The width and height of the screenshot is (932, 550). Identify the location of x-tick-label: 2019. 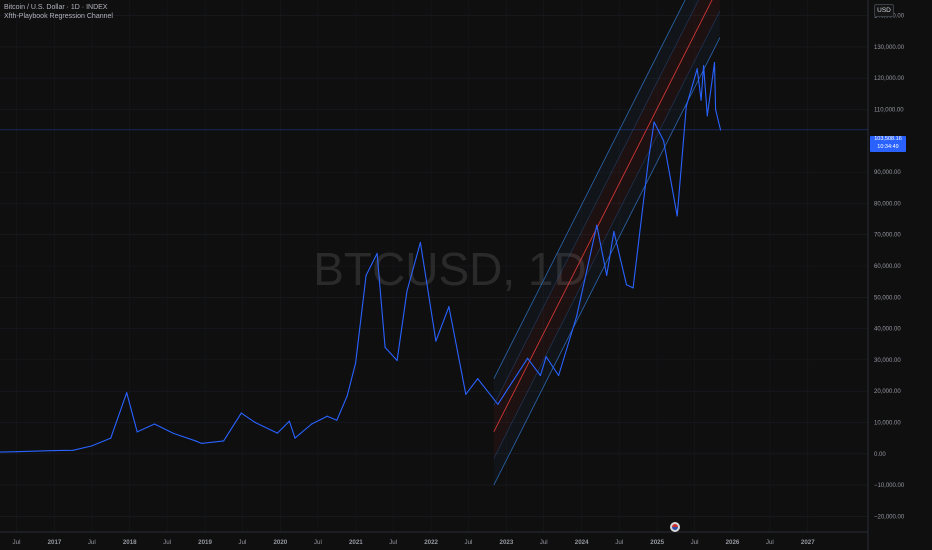
(205, 542).